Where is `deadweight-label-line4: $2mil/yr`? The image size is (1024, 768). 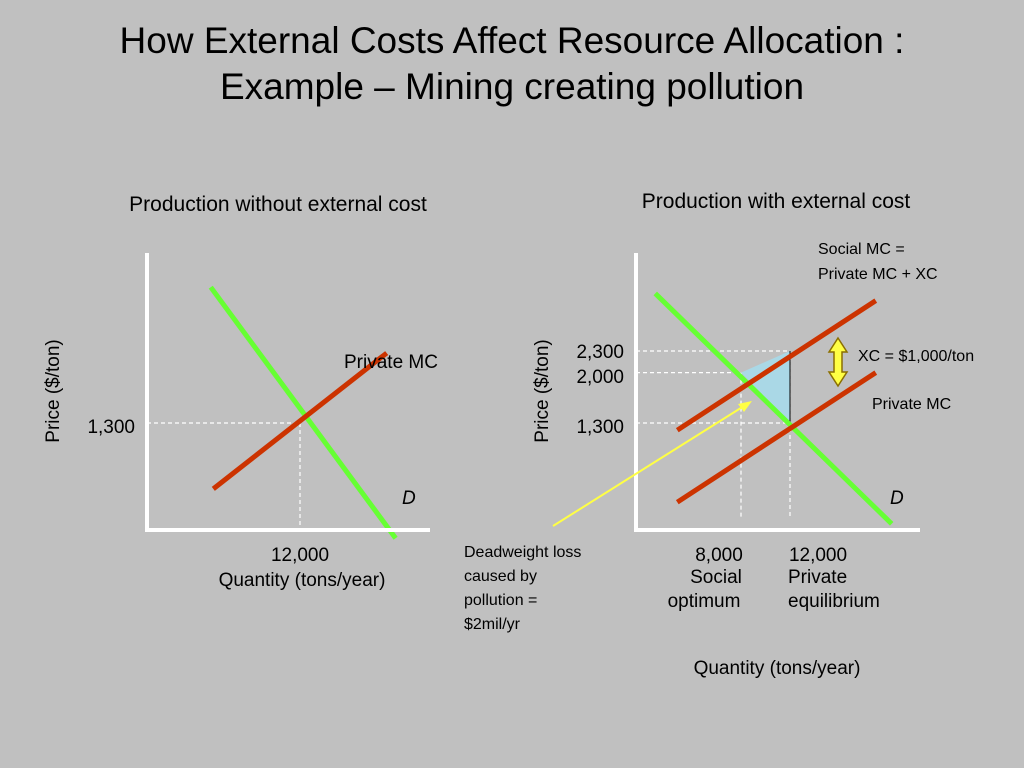
deadweight-label-line4: $2mil/yr is located at coordinates (492, 624).